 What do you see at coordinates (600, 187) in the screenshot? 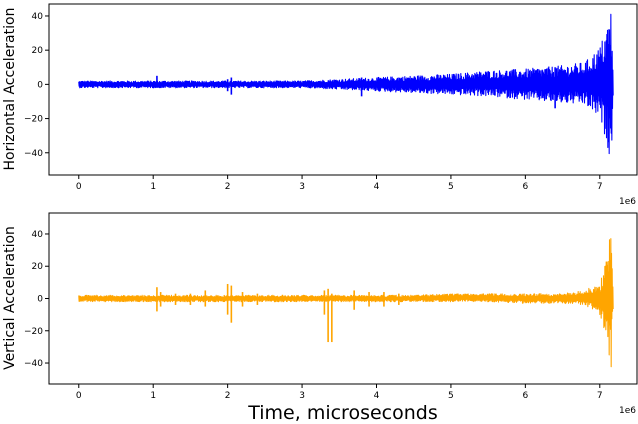
I see `horizontal-x-tick-label: 7` at bounding box center [600, 187].